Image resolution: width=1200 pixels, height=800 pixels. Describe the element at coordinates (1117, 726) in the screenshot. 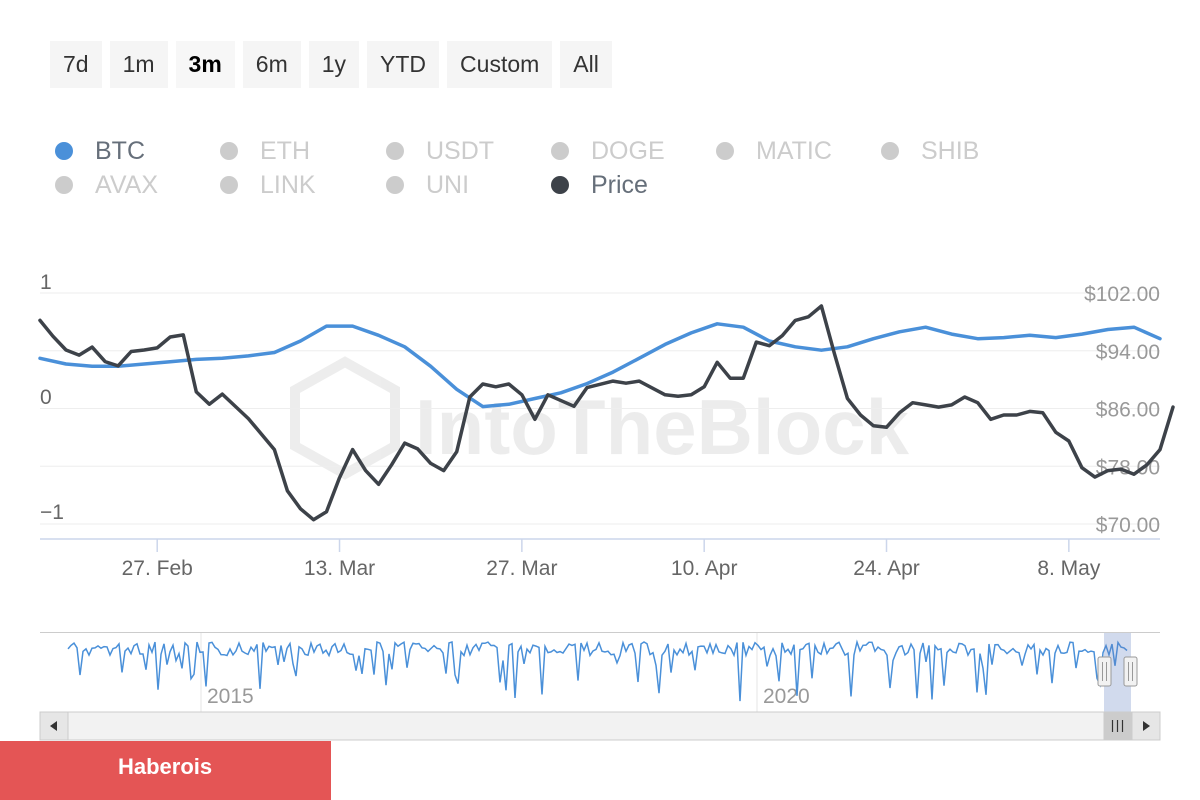

I see `scroll-thumb` at that location.